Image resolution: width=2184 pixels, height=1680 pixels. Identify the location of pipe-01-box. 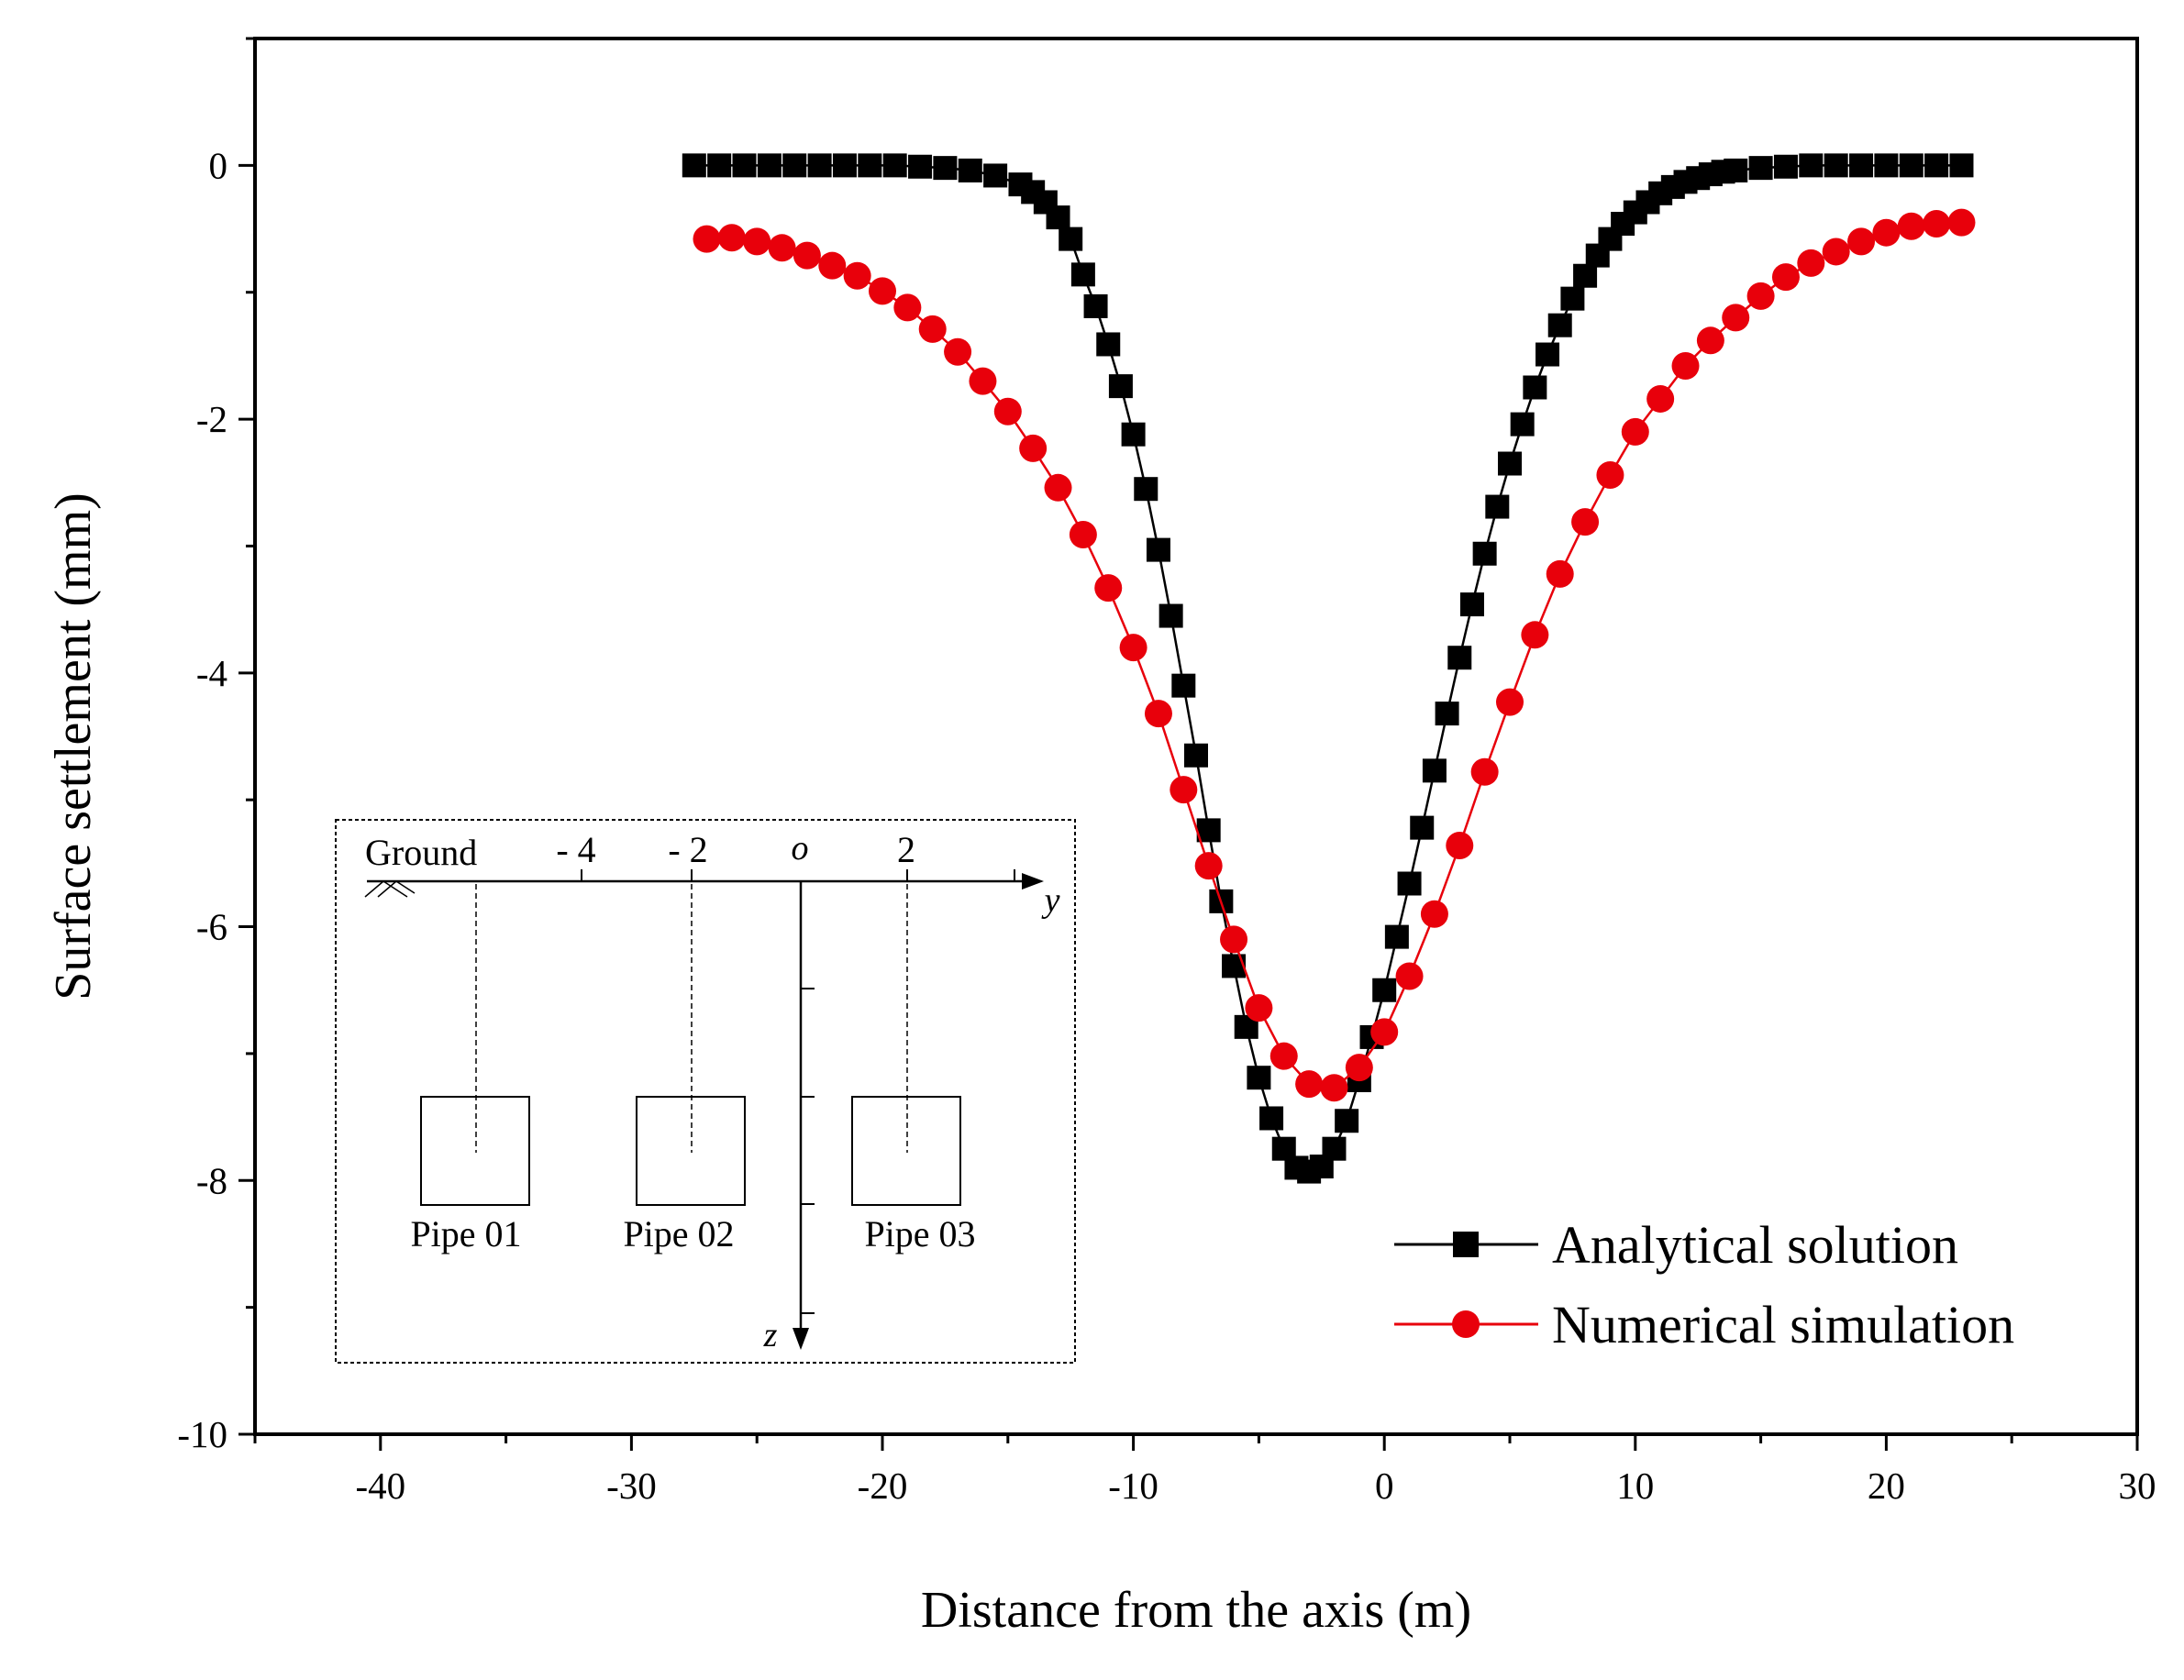
(475, 1151).